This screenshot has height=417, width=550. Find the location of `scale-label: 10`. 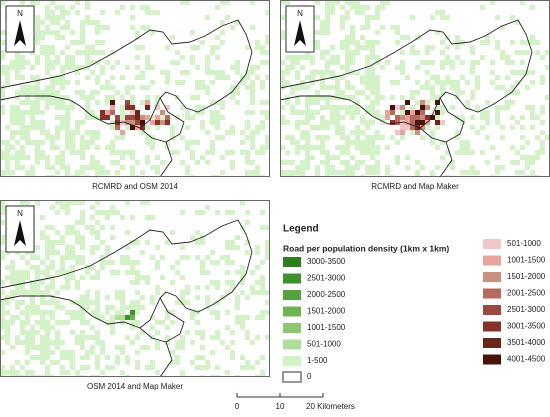

scale-label: 10 is located at coordinates (280, 406).